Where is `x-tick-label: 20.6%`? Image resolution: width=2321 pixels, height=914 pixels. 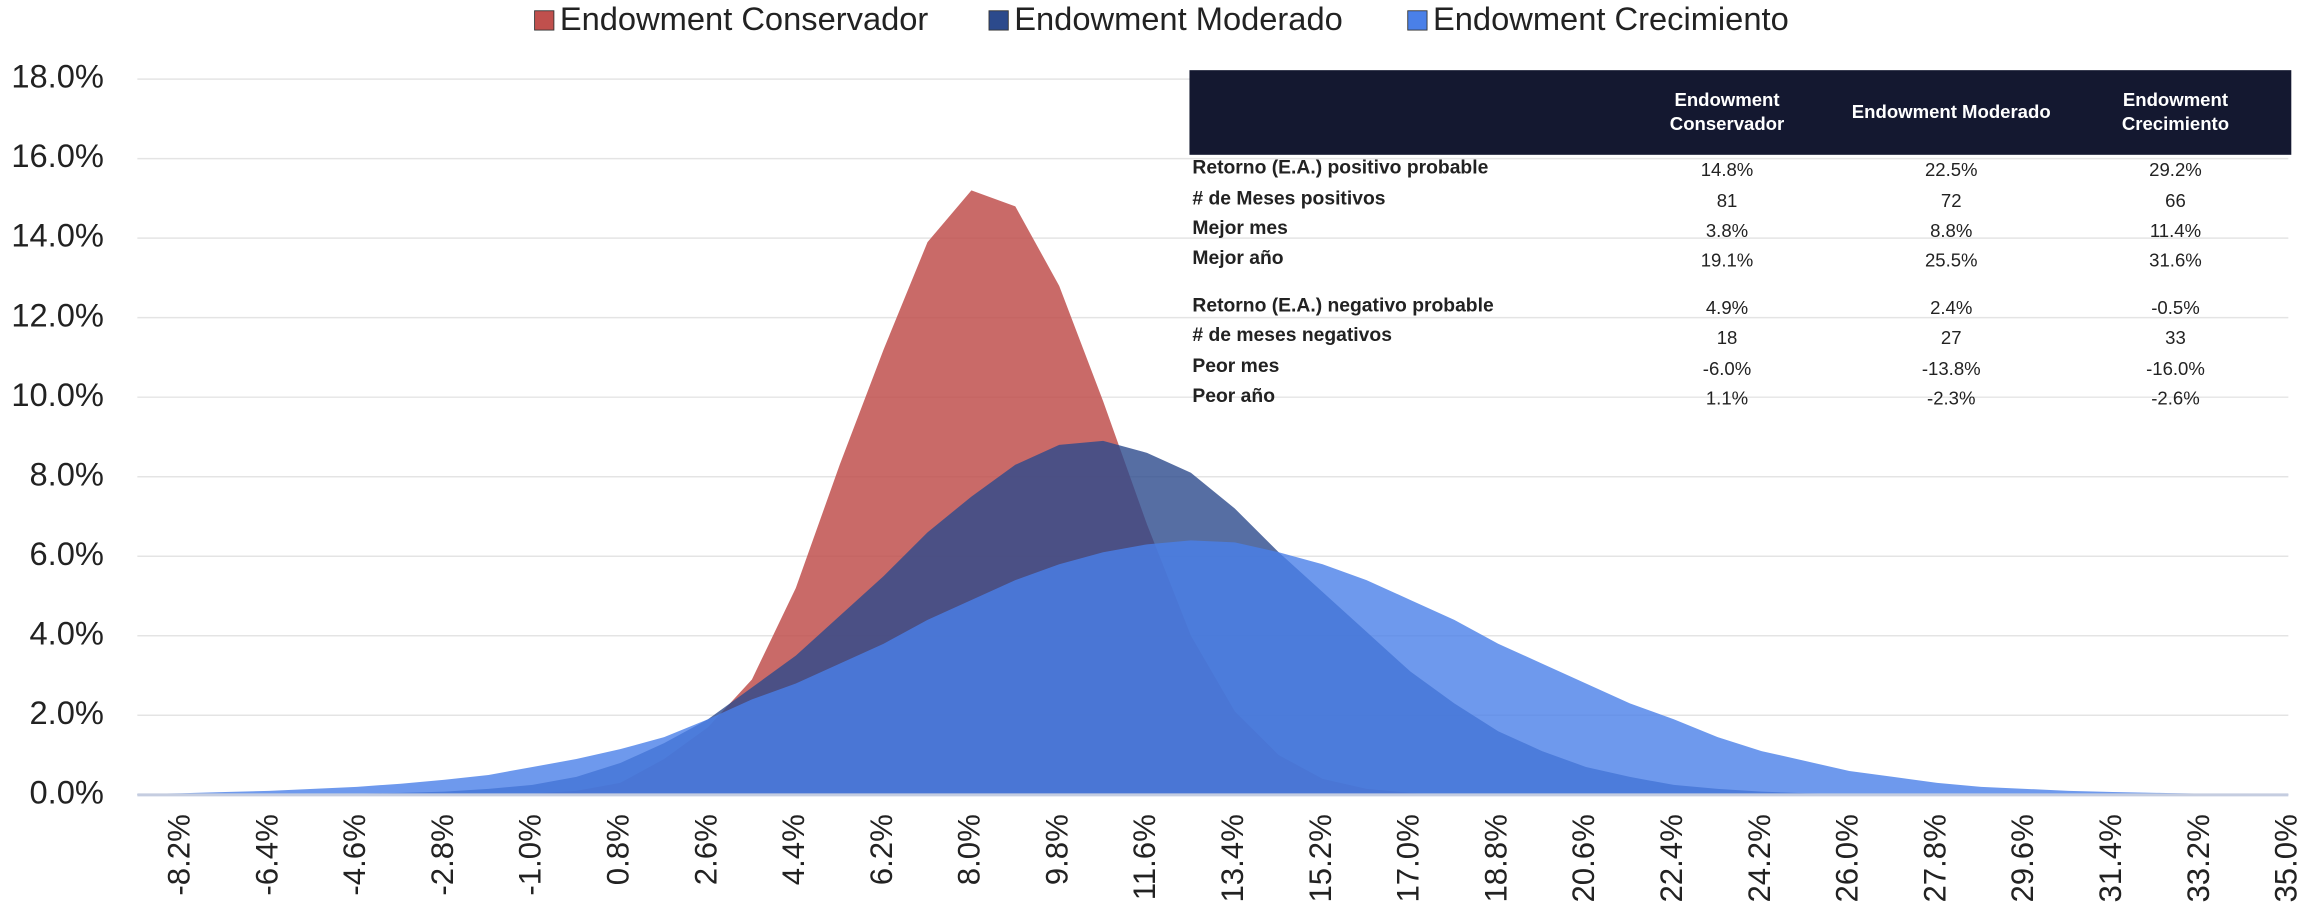 x-tick-label: 20.6% is located at coordinates (1583, 858).